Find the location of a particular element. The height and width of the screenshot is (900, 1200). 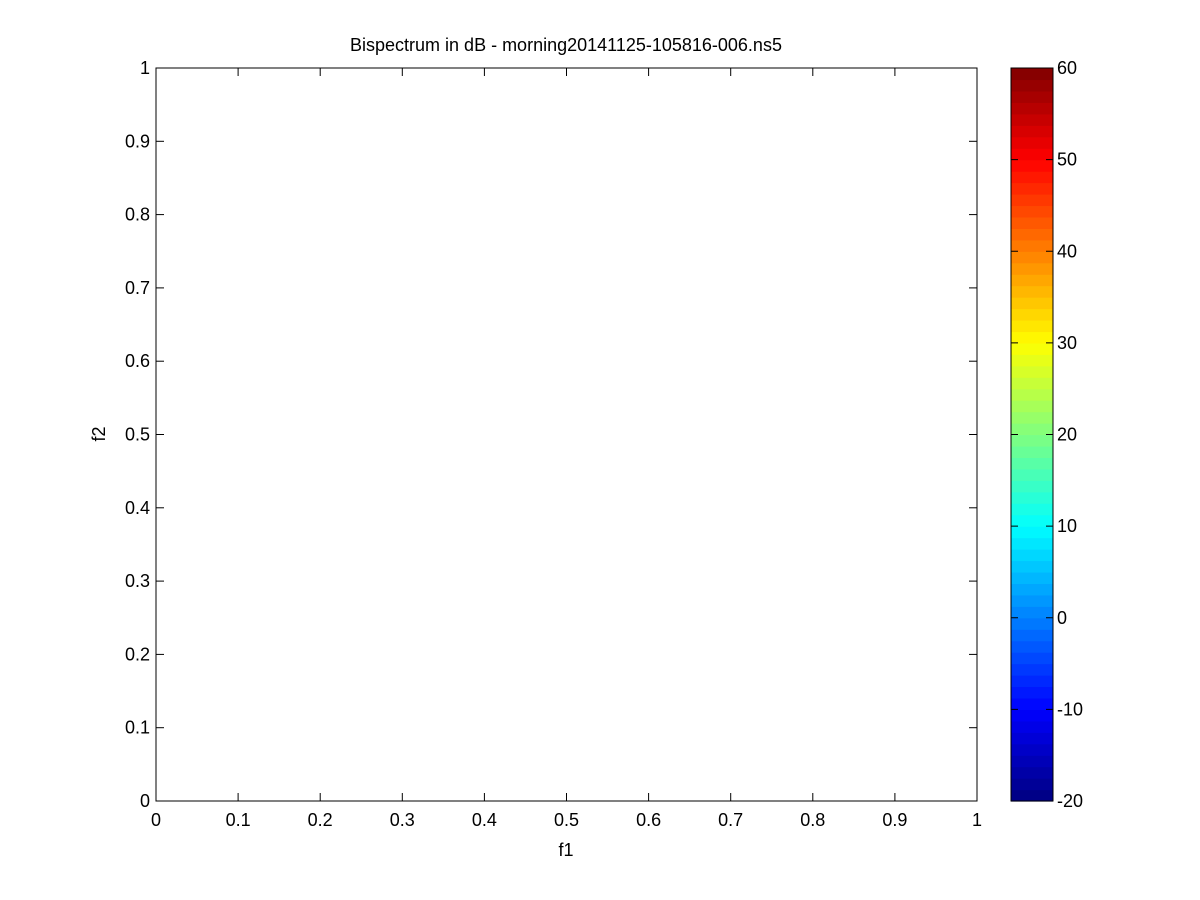

colorbar-tick-label: 40 is located at coordinates (1067, 251).